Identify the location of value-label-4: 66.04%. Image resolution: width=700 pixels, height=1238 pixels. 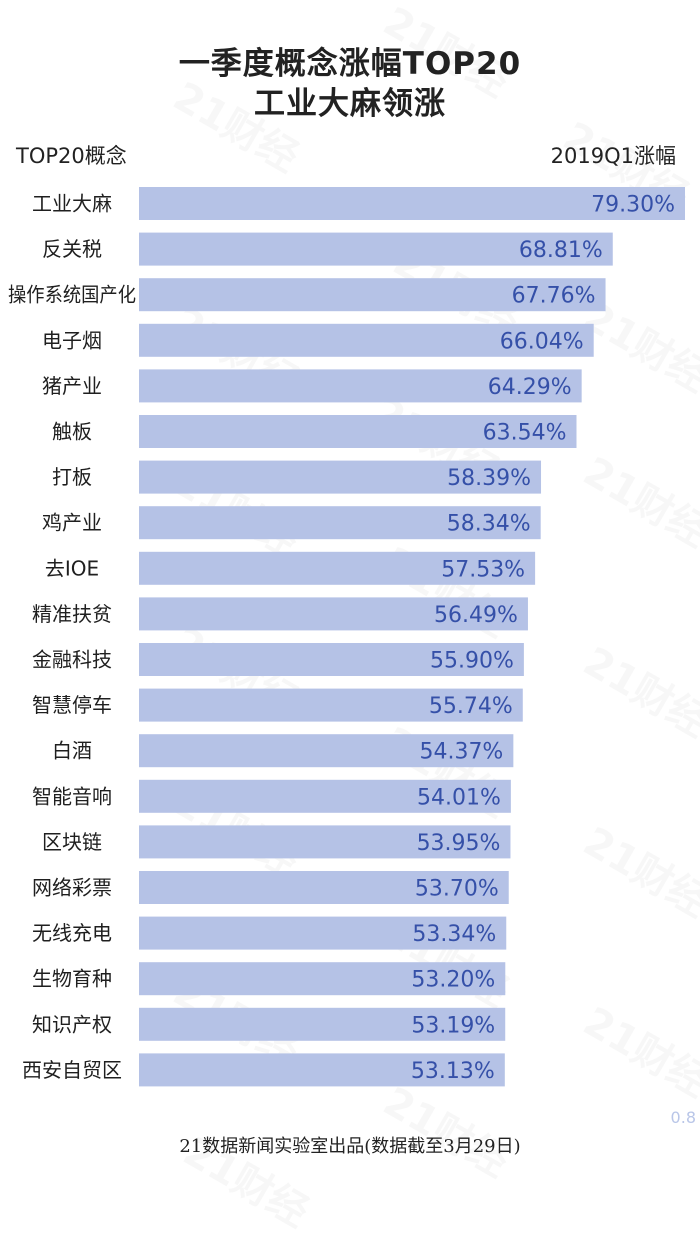
(542, 341).